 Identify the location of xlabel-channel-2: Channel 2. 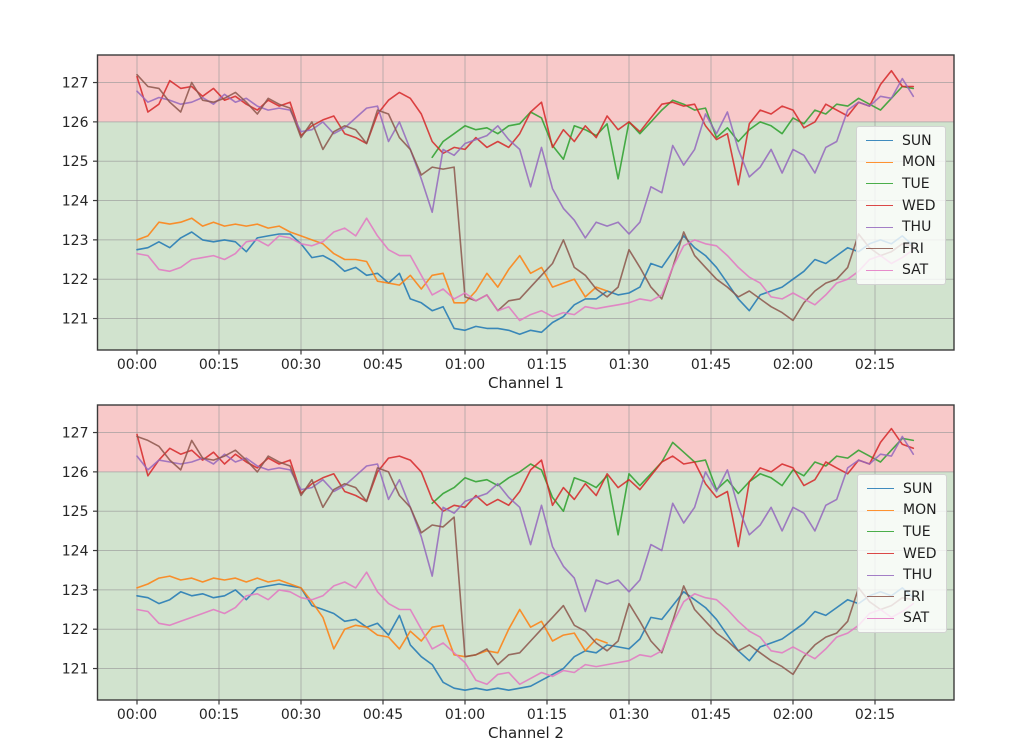
(526, 733).